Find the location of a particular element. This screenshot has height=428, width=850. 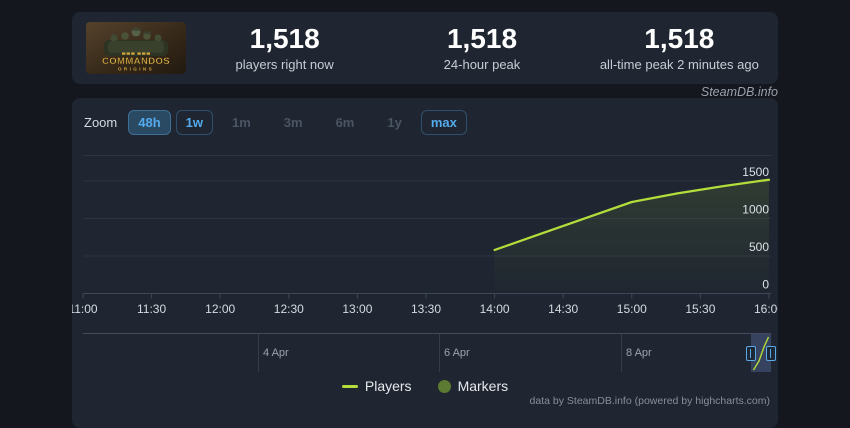

stat-24h-peak: 1,518 24-hour peak is located at coordinates (481, 47).